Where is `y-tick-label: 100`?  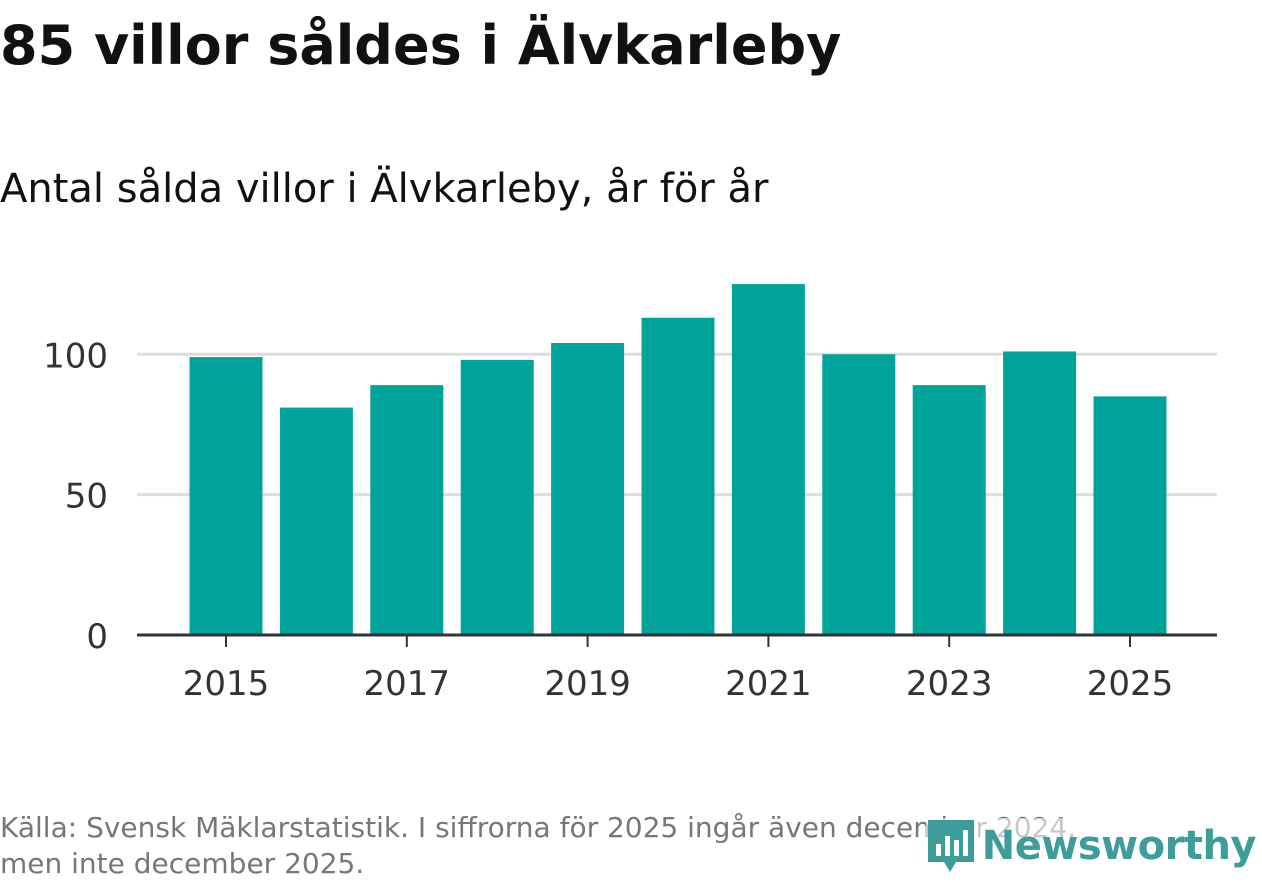
y-tick-label: 100 is located at coordinates (75, 356).